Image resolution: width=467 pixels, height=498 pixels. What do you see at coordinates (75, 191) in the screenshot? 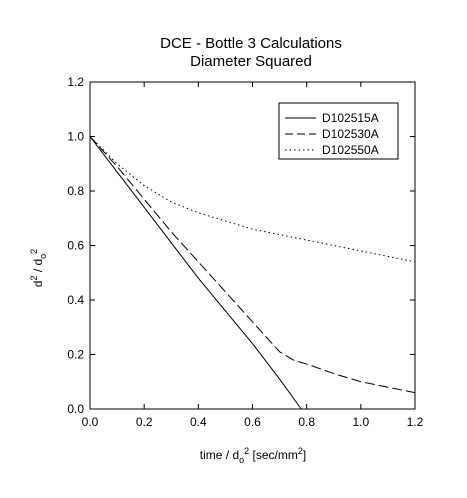
I see `y-tick-label: 0.8` at bounding box center [75, 191].